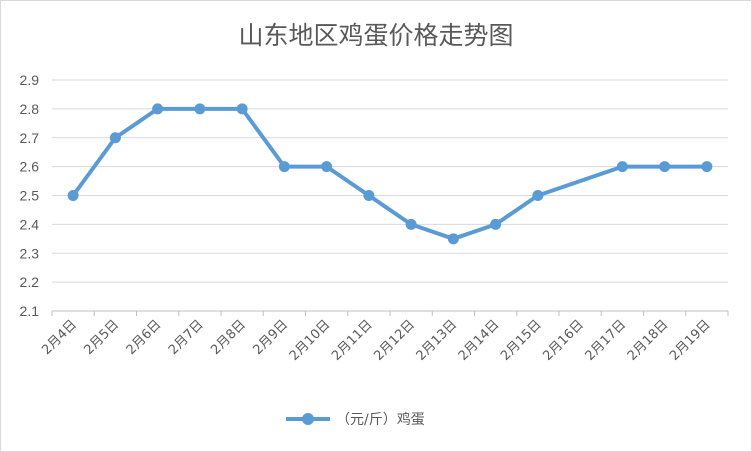  I want to click on y-tick-label: 2.5, so click(30, 196).